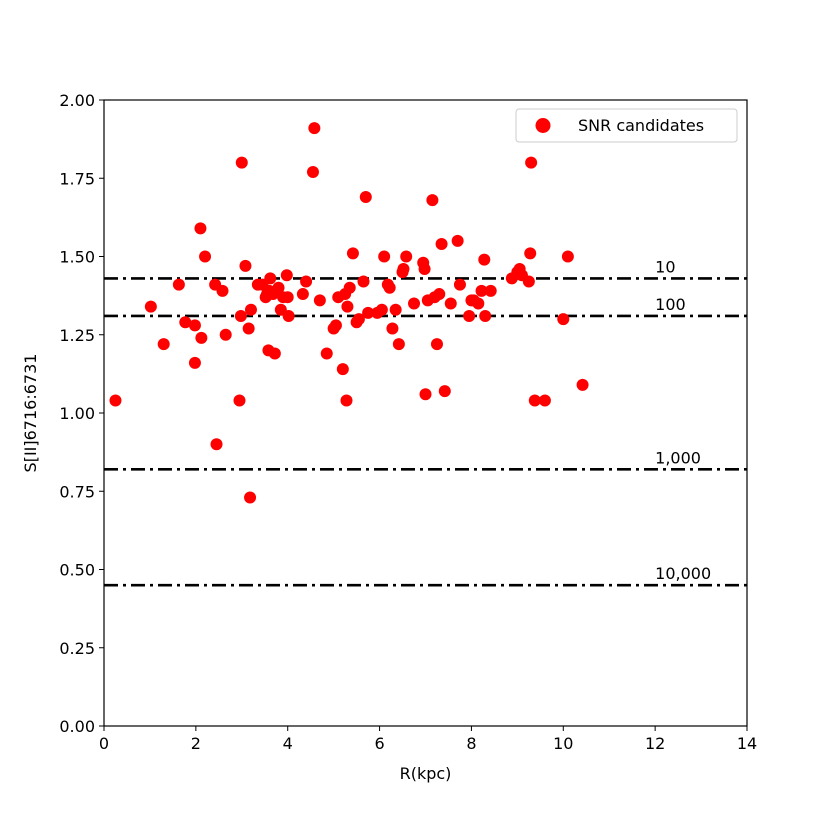 This screenshot has width=830, height=835. I want to click on x-axis-ticks: 0 2 4 6 8 10 12 14, so click(428, 739).